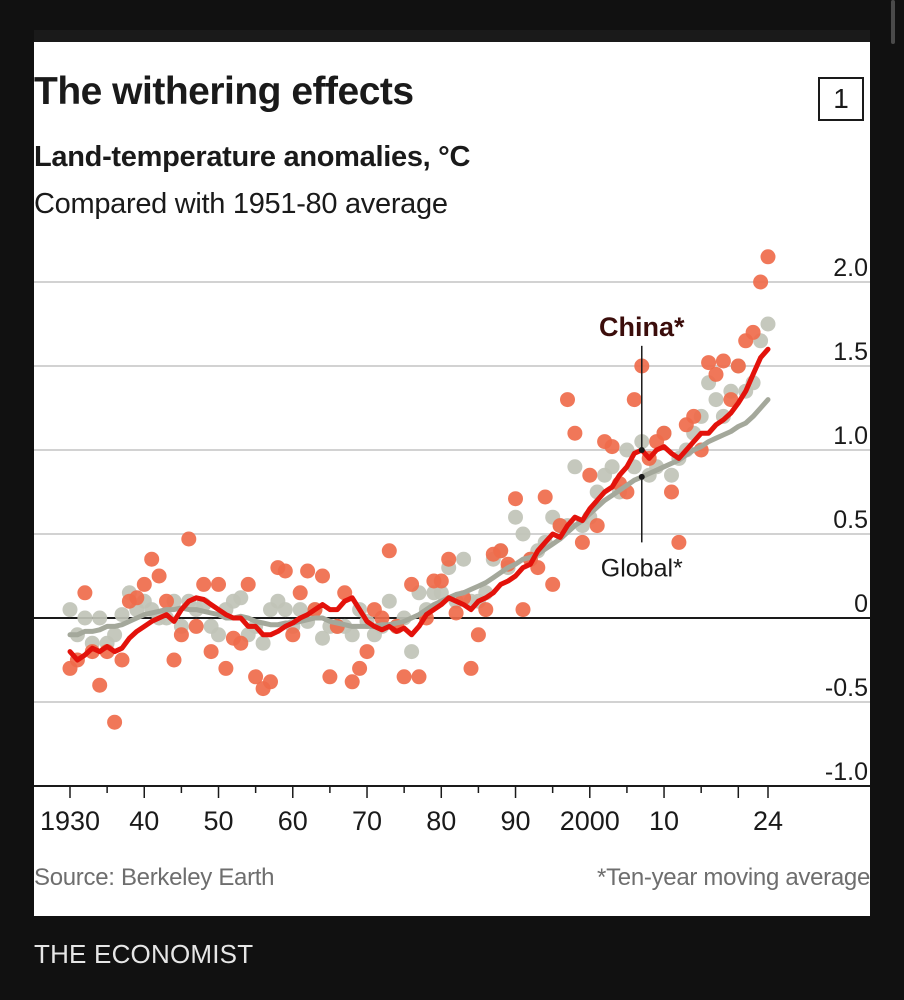  I want to click on annotations: China* Global*, so click(642, 447).